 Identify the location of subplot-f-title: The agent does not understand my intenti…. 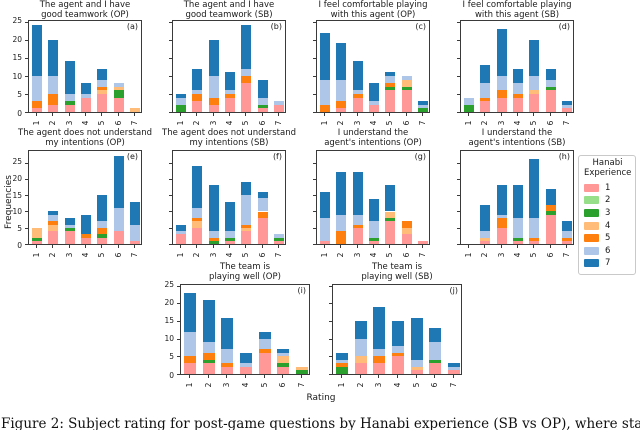
(229, 138).